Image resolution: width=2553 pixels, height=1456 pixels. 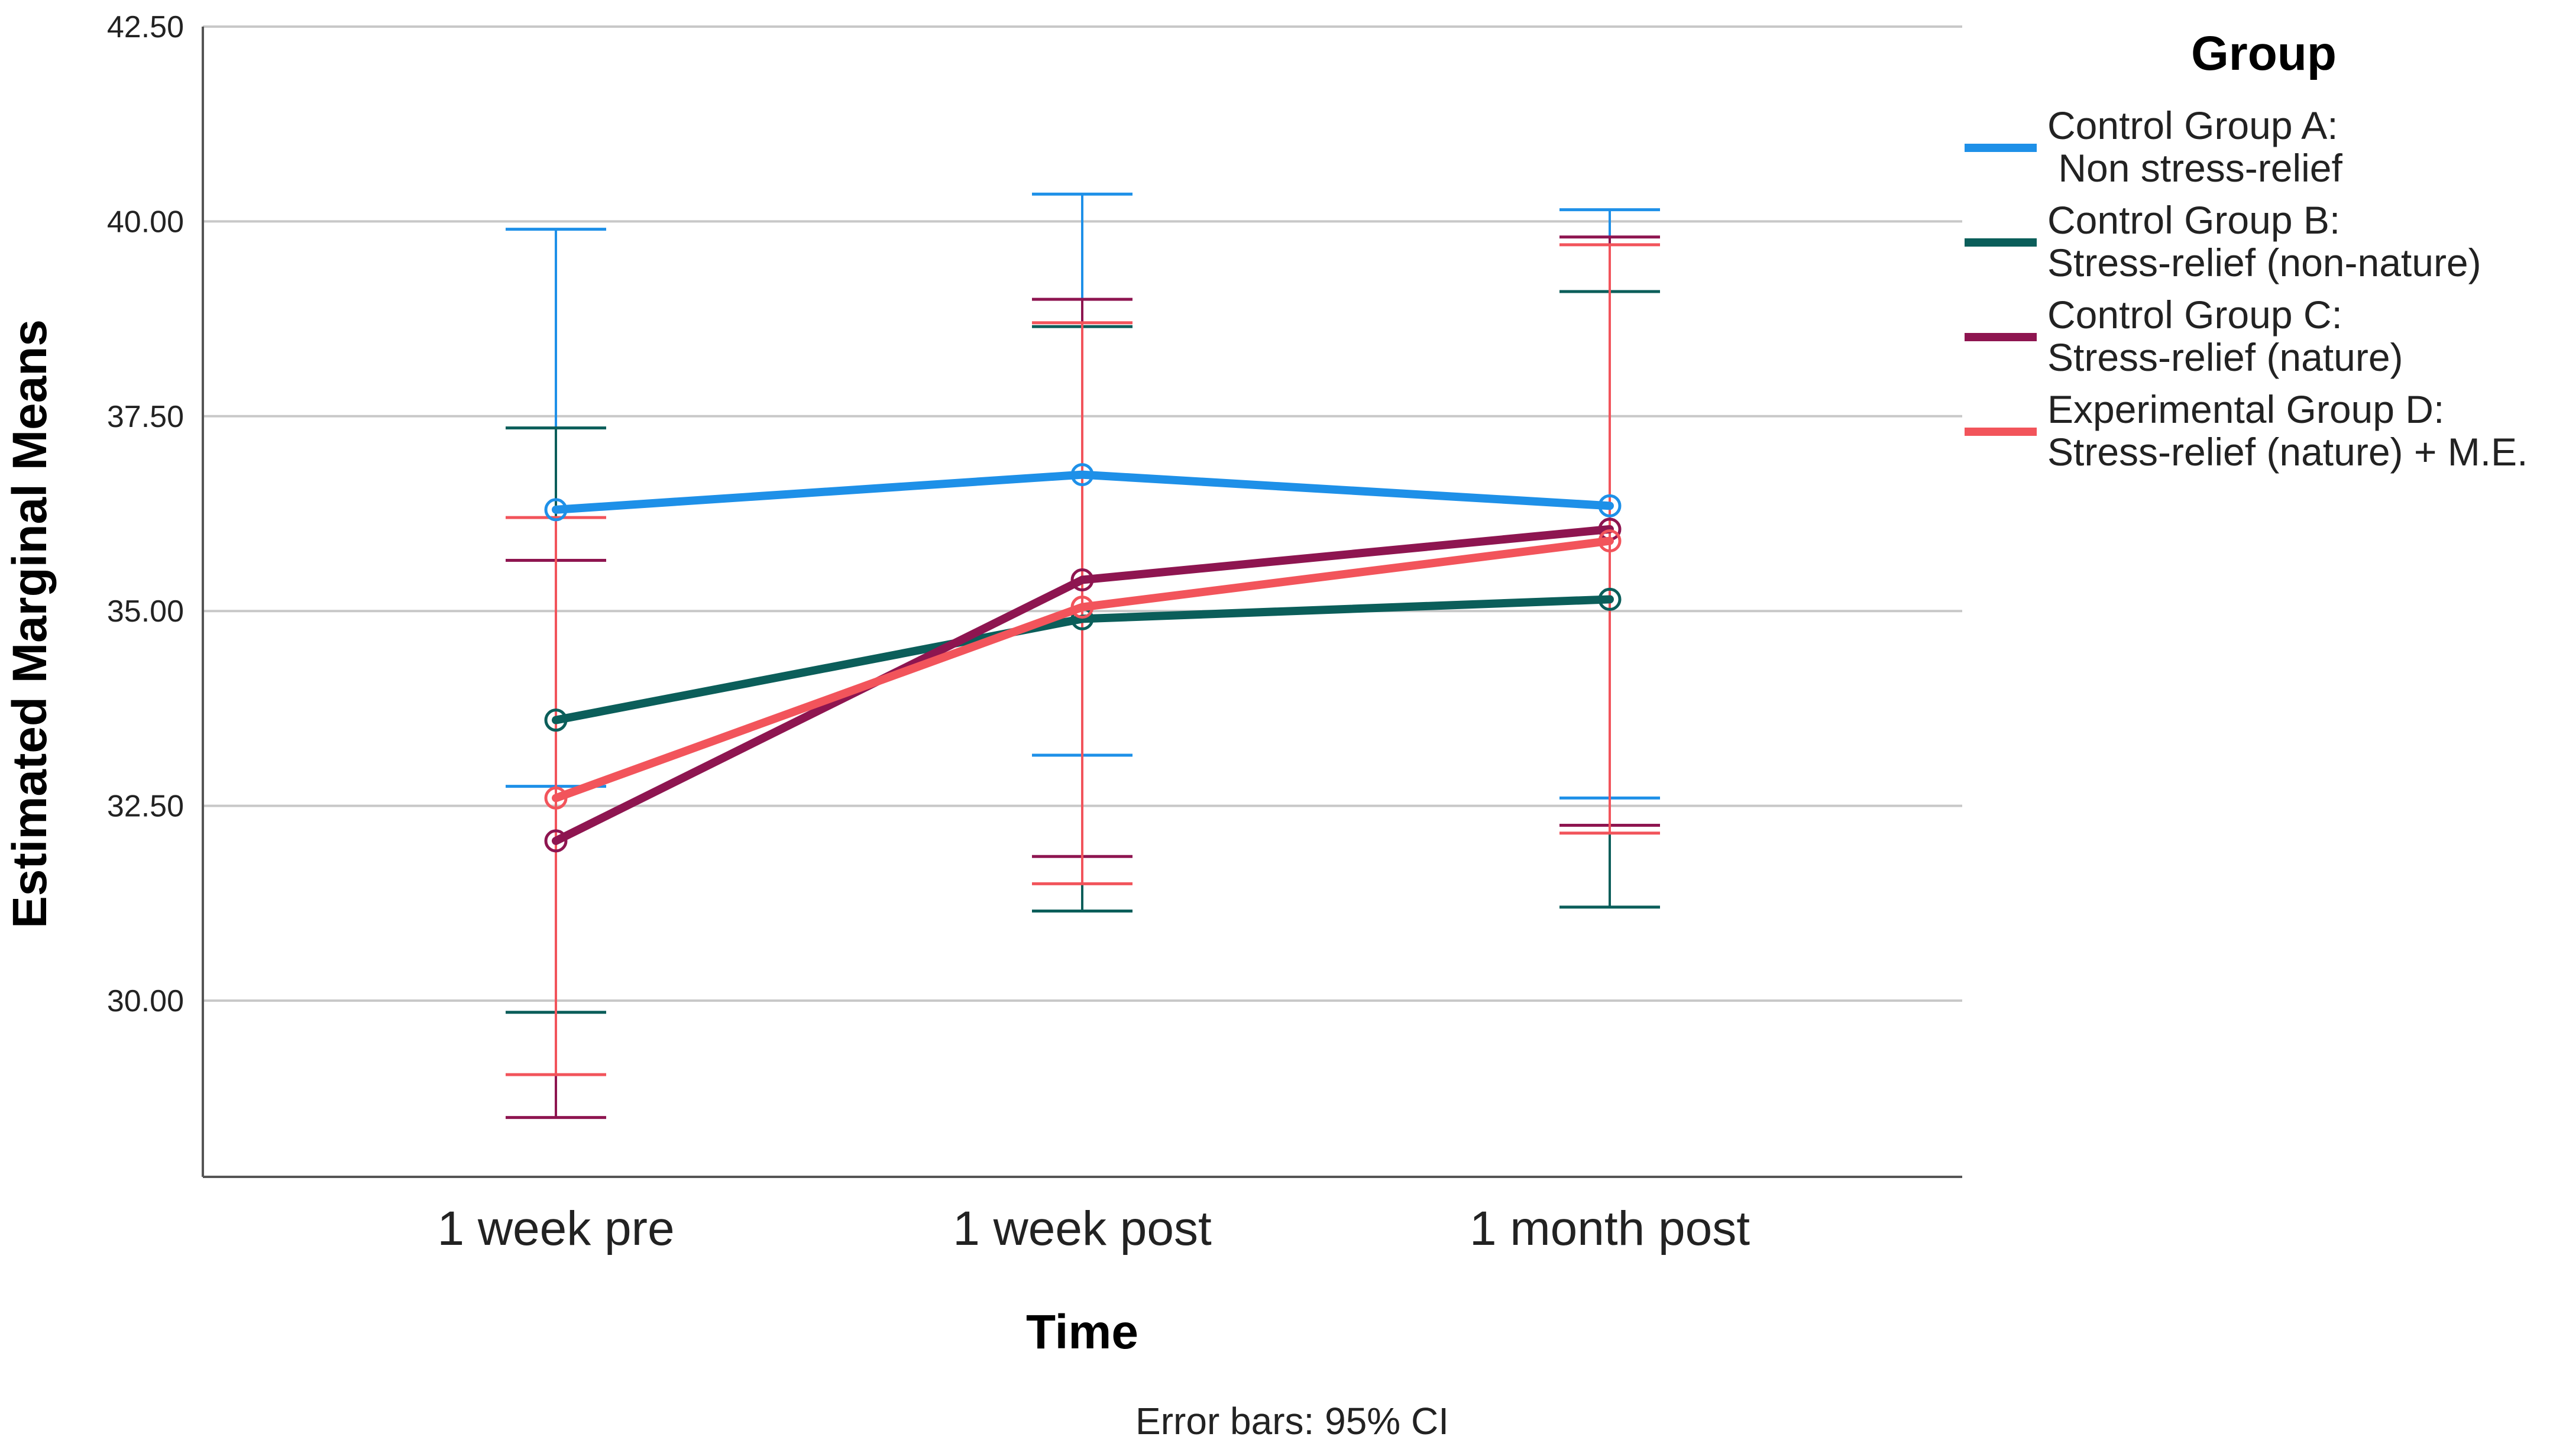 What do you see at coordinates (145, 1001) in the screenshot?
I see `y-tick-label: 30.00` at bounding box center [145, 1001].